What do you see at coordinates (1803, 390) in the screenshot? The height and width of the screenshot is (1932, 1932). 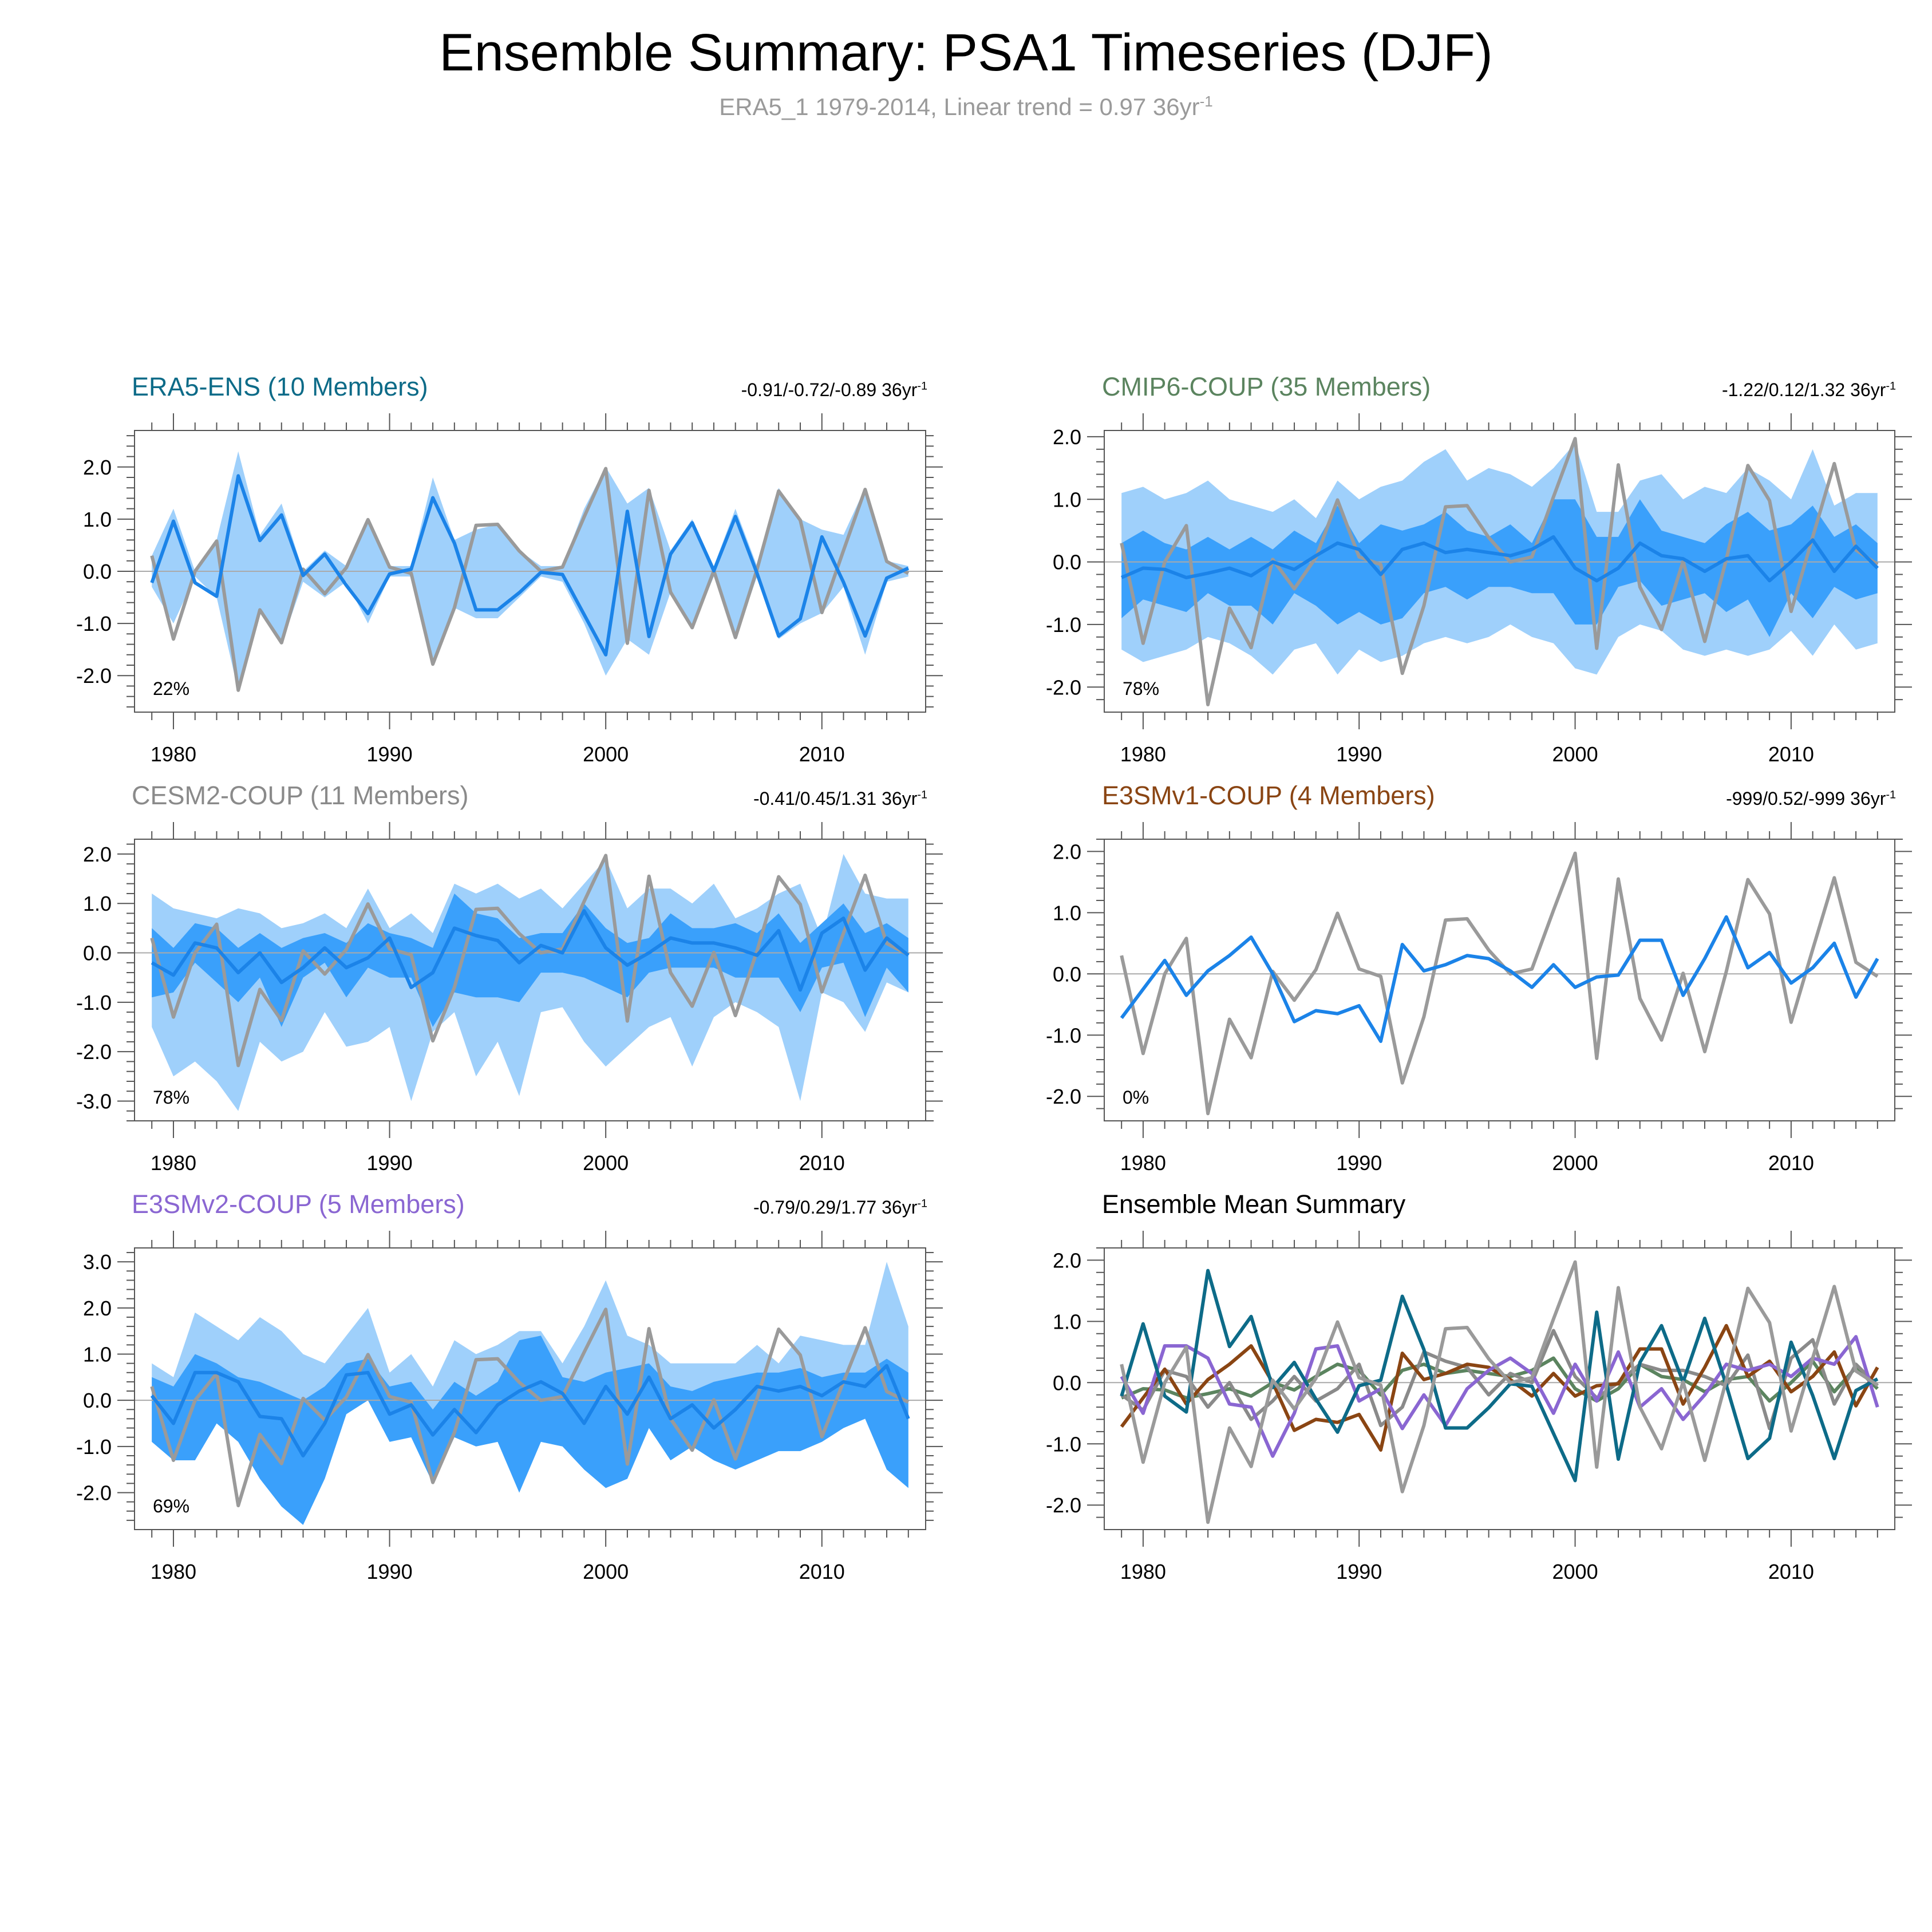 I see `trend-text: -1.22/0.12/1.32 36yr` at bounding box center [1803, 390].